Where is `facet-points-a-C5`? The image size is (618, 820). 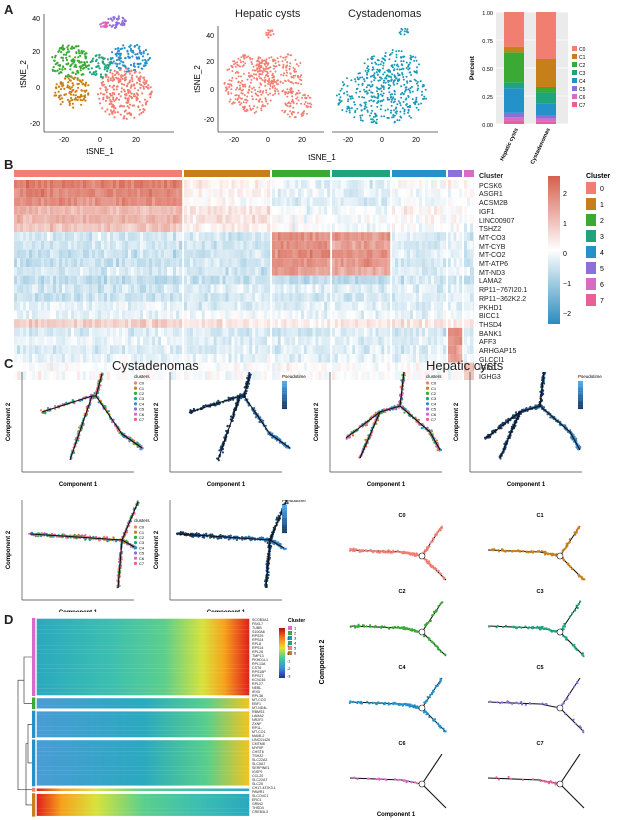
facet-points-a-C5 is located at coordinates (570, 693).